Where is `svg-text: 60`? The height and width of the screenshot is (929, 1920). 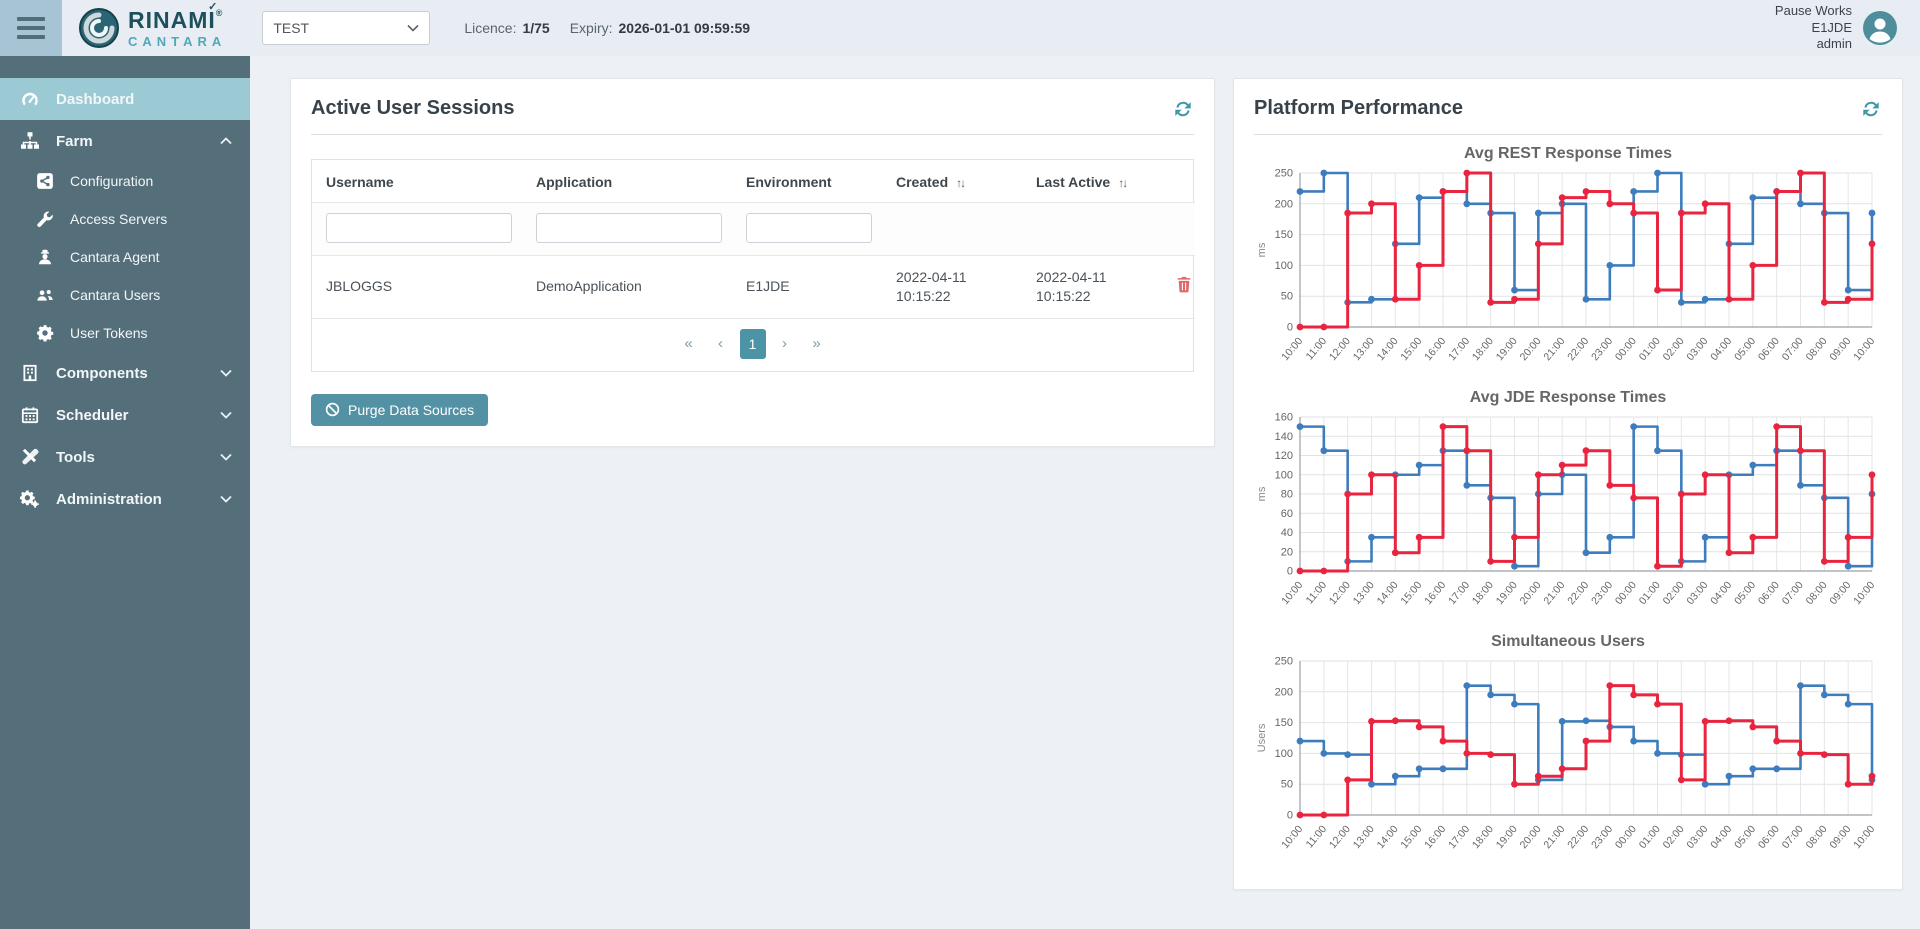 svg-text: 60 is located at coordinates (1287, 514).